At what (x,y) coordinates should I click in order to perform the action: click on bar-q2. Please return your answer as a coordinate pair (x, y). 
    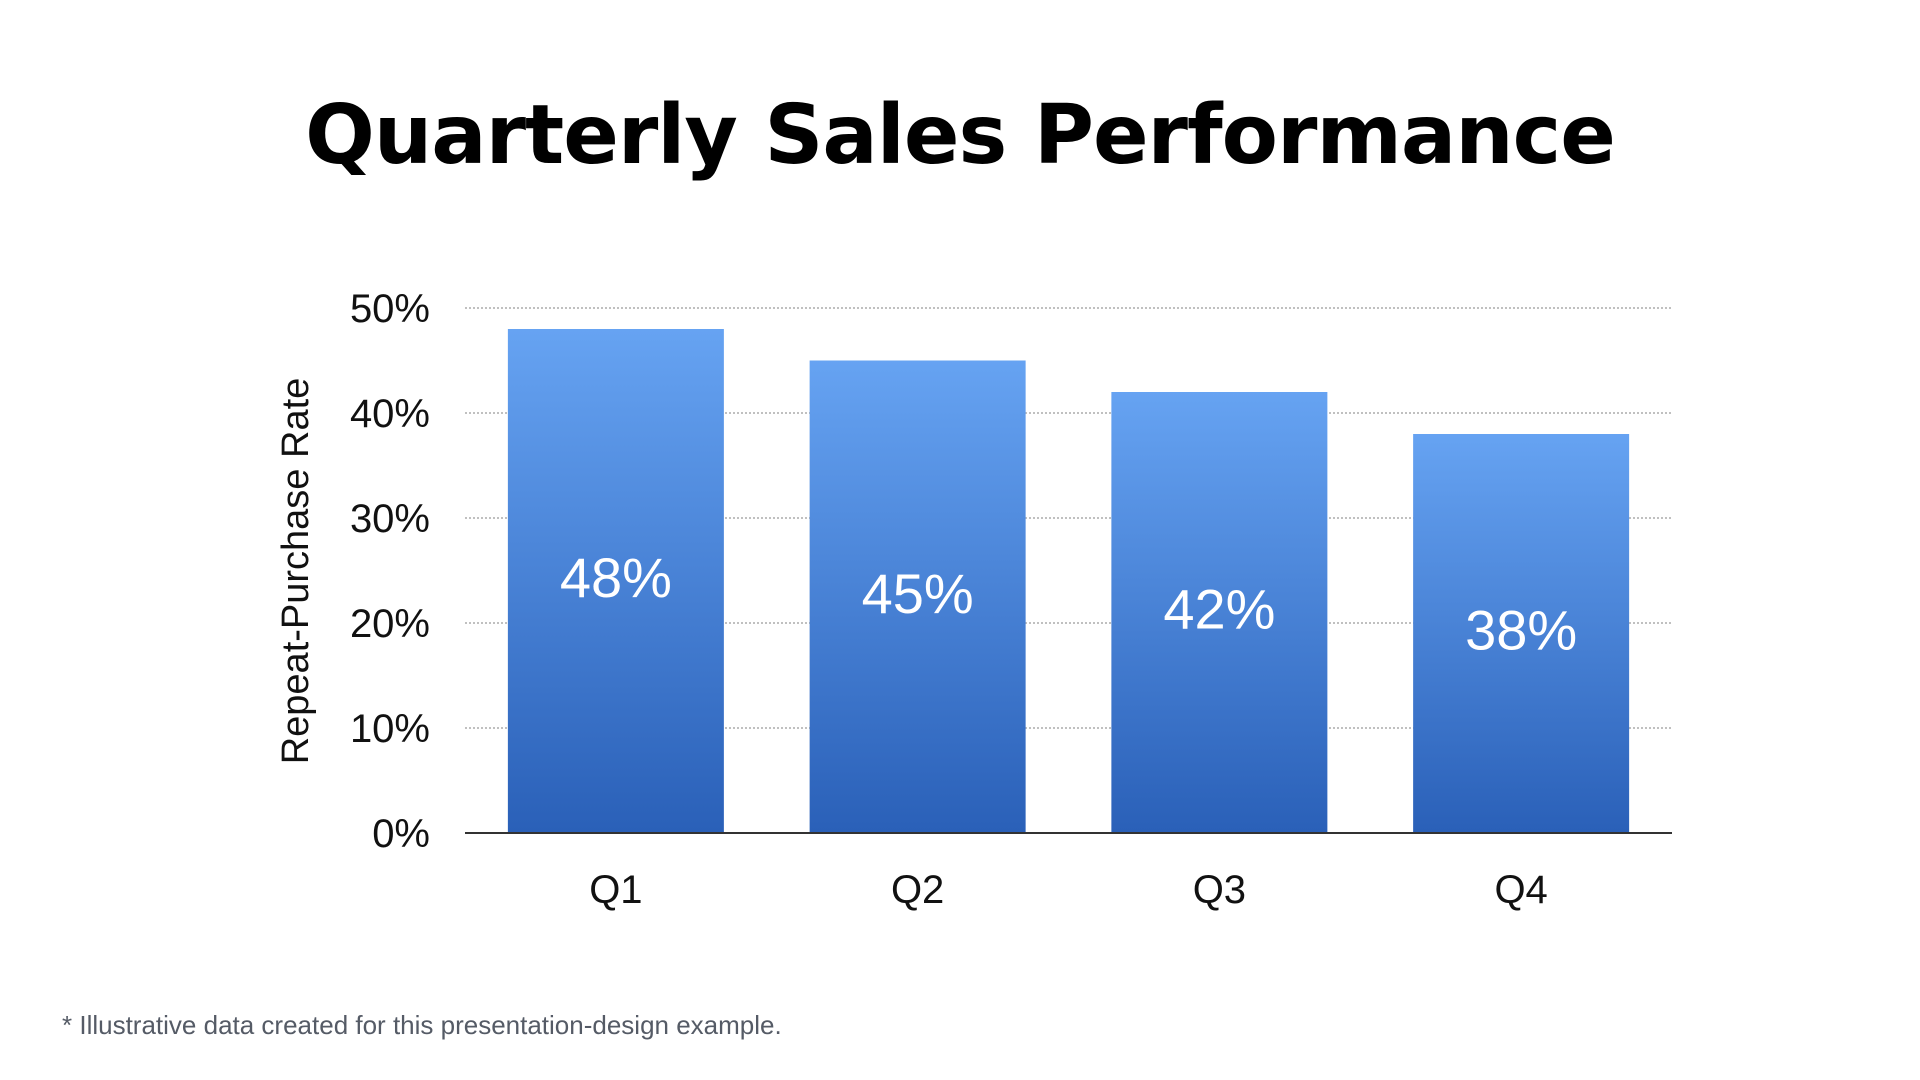
    Looking at the image, I should click on (917, 596).